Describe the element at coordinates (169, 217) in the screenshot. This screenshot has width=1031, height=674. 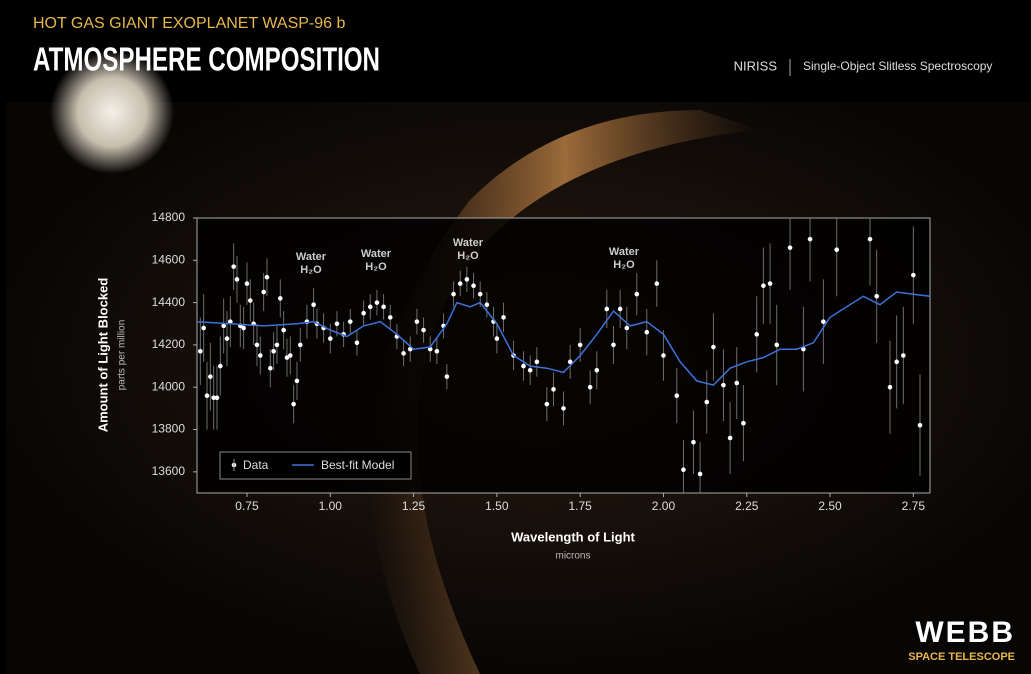
I see `y-tick-label: 14800` at that location.